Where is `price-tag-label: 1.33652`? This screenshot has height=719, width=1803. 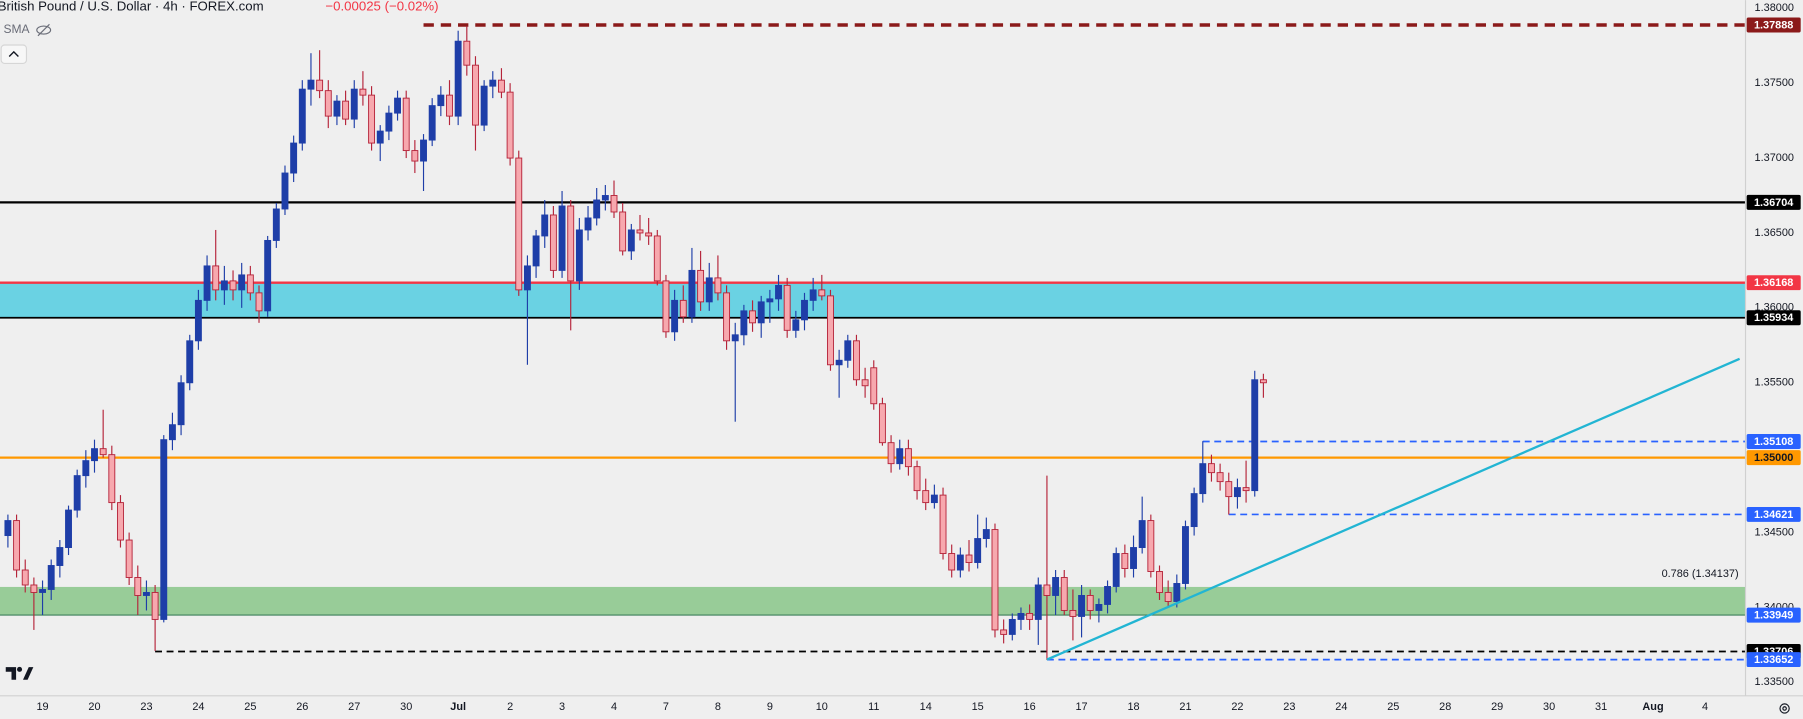 price-tag-label: 1.33652 is located at coordinates (1773, 660).